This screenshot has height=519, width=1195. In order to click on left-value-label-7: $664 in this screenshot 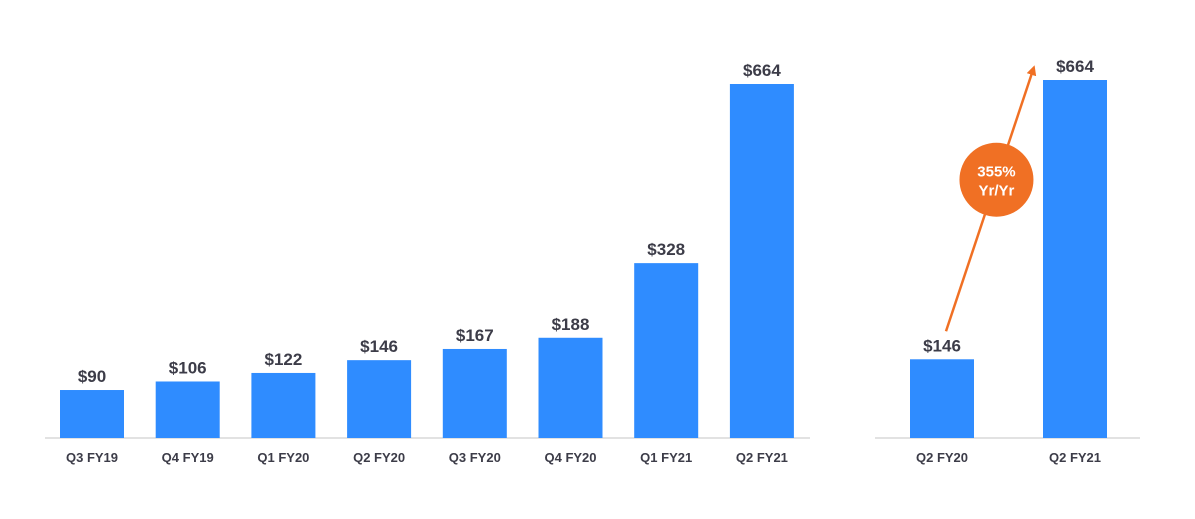, I will do `click(762, 70)`.